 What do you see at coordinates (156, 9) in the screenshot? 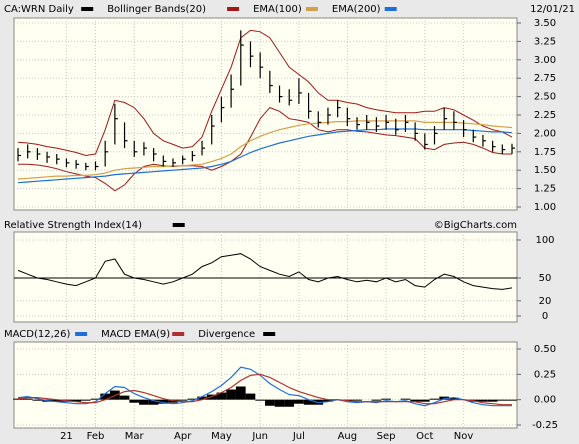
I see `legend-label: Bollinger Bands(20)` at bounding box center [156, 9].